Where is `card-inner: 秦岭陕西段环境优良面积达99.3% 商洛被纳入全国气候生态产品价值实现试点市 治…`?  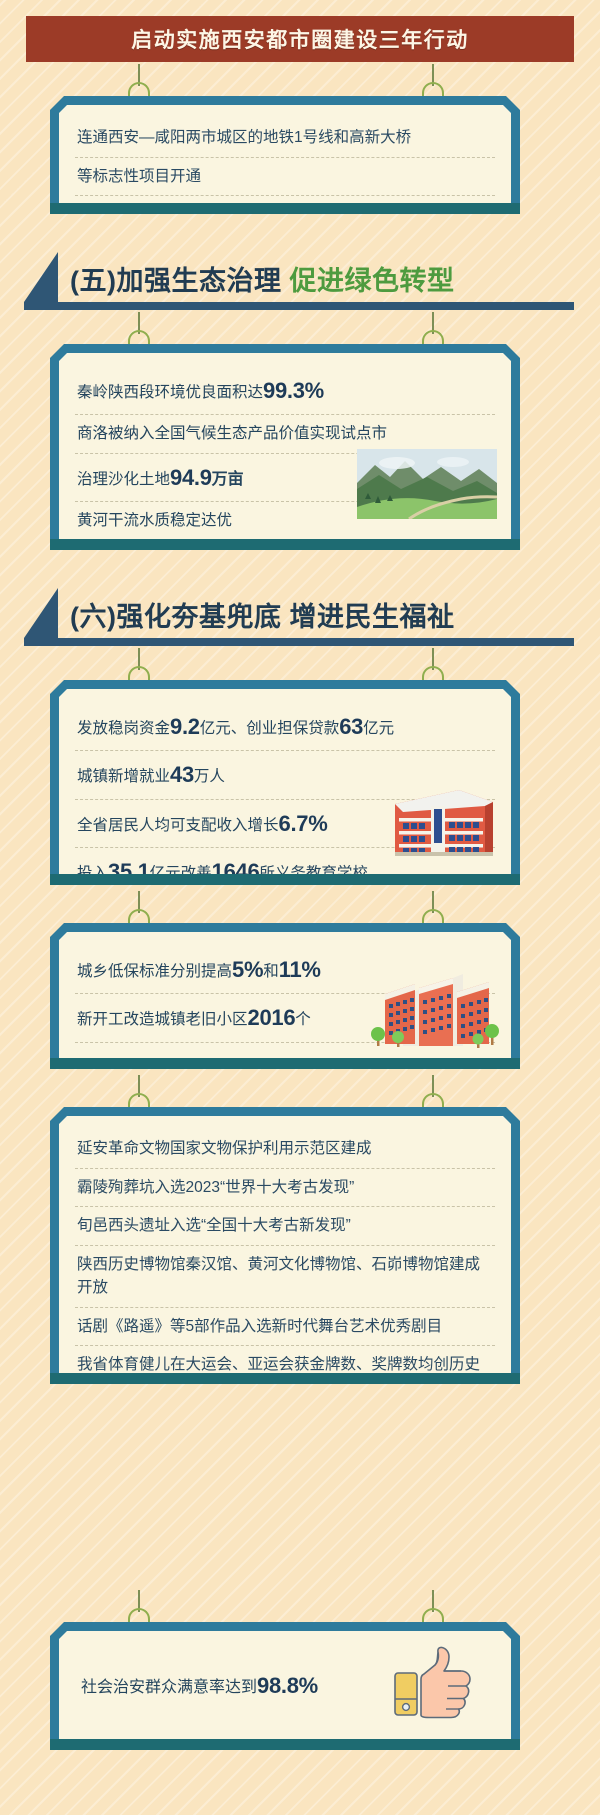
card-inner: 秦岭陕西段环境优良面积达99.3% 商洛被纳入全国气候生态产品价值实现试点市 治… is located at coordinates (285, 446).